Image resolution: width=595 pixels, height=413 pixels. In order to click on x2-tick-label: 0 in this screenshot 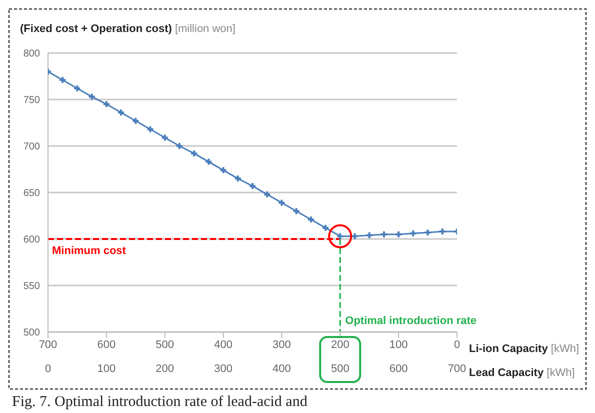, I will do `click(457, 344)`.